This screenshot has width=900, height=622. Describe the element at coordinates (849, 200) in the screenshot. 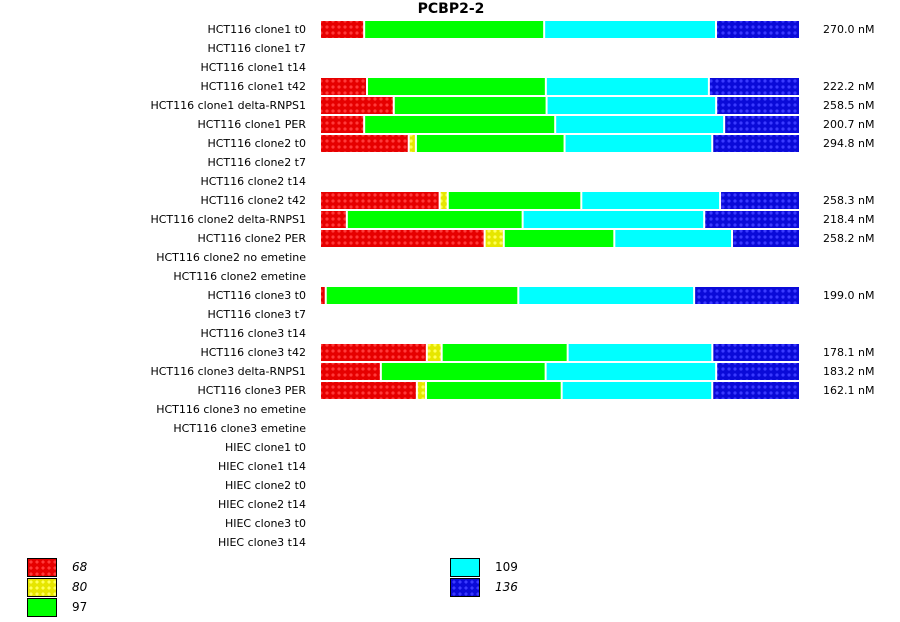

I see `row-total: 258.3 nM` at that location.